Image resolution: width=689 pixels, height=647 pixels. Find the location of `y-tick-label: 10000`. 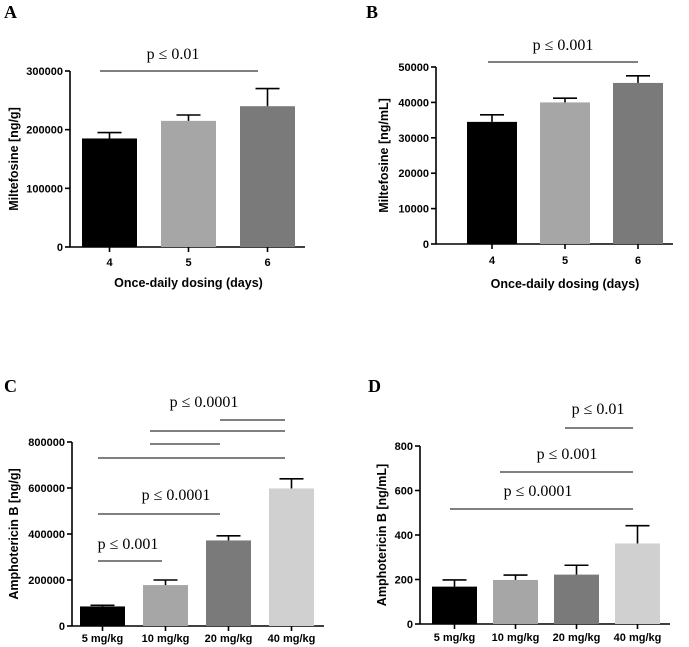

y-tick-label: 10000 is located at coordinates (413, 210).